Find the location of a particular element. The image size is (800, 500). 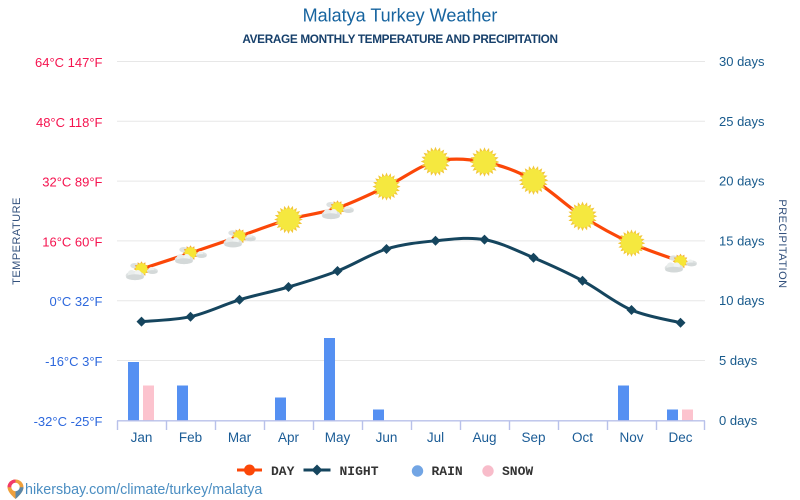

svg-text: 10 days is located at coordinates (742, 300).